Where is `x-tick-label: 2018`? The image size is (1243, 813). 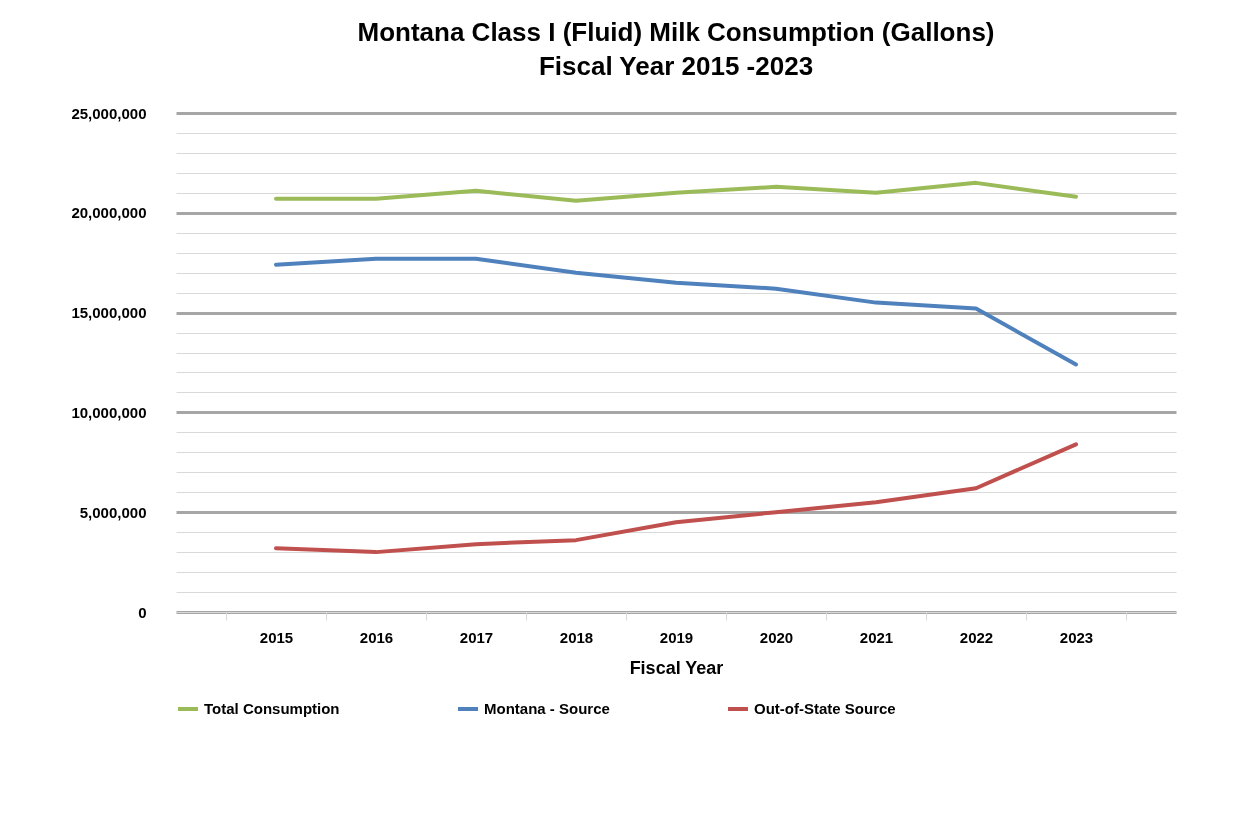 x-tick-label: 2018 is located at coordinates (576, 637).